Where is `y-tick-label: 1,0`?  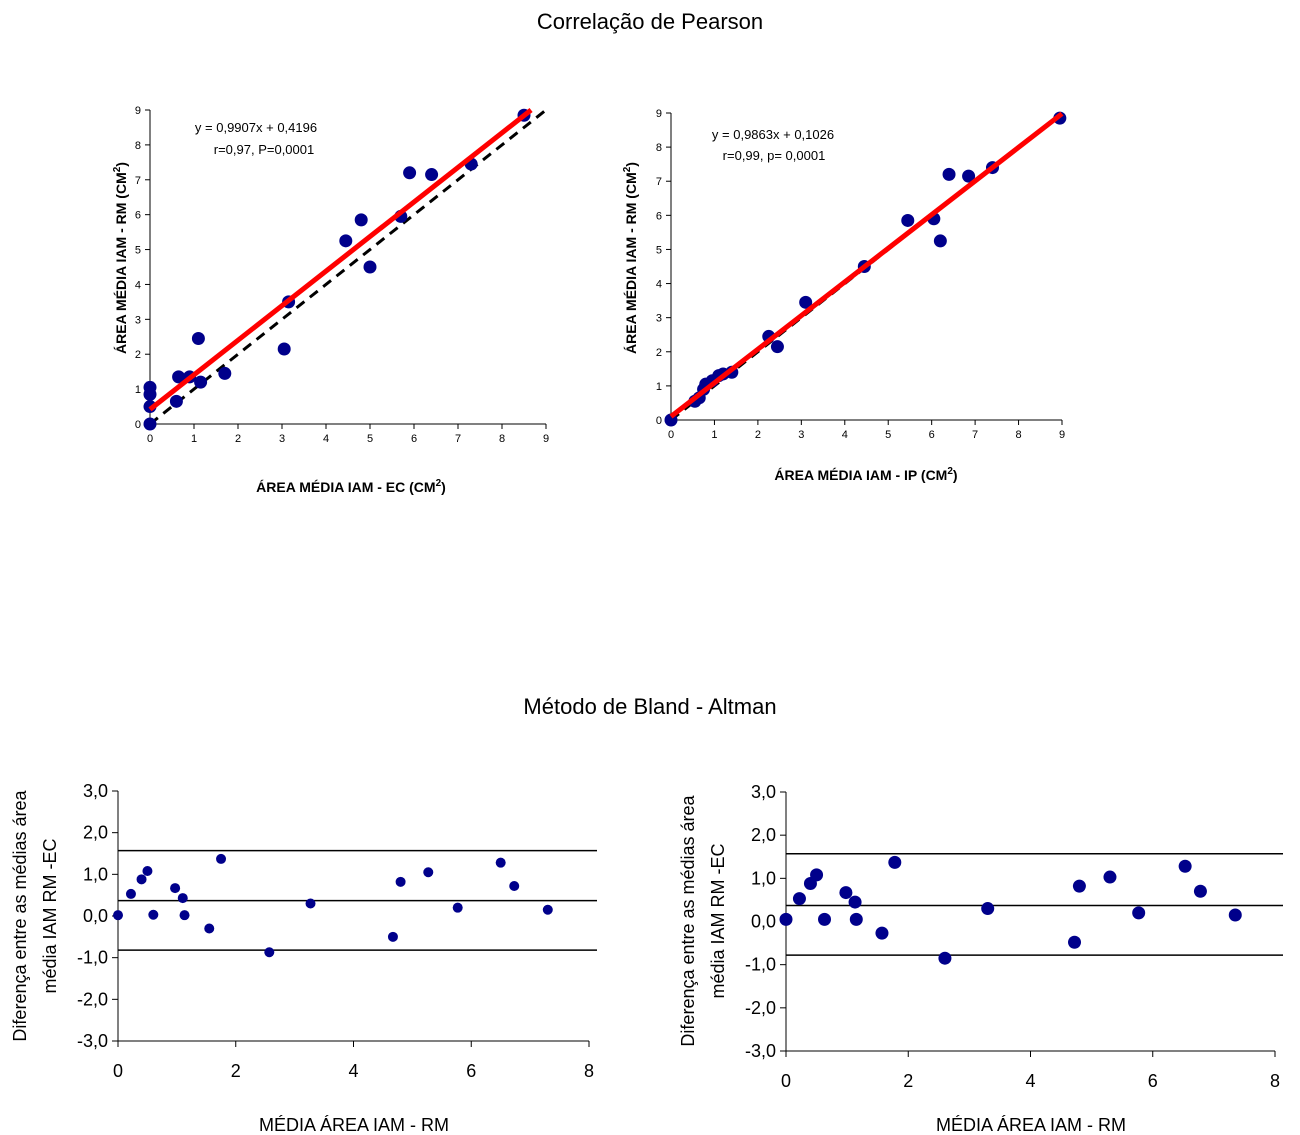
y-tick-label: 1,0 is located at coordinates (95, 874).